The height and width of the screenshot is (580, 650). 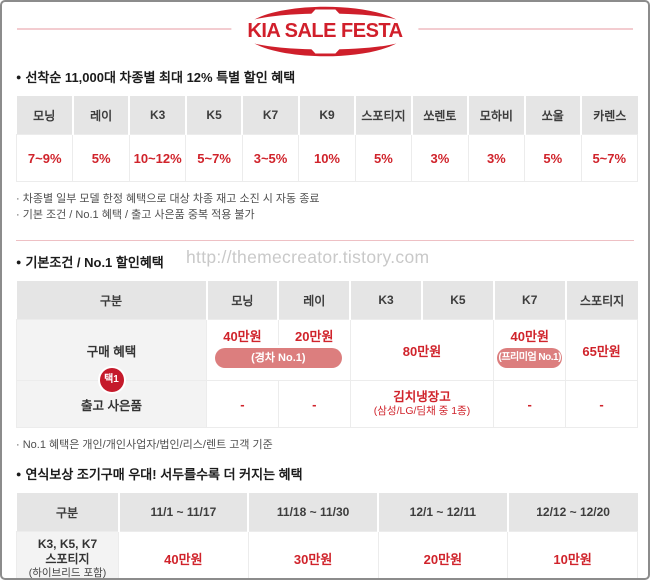 I want to click on choose-one-badge: 택1, so click(x=111, y=380).